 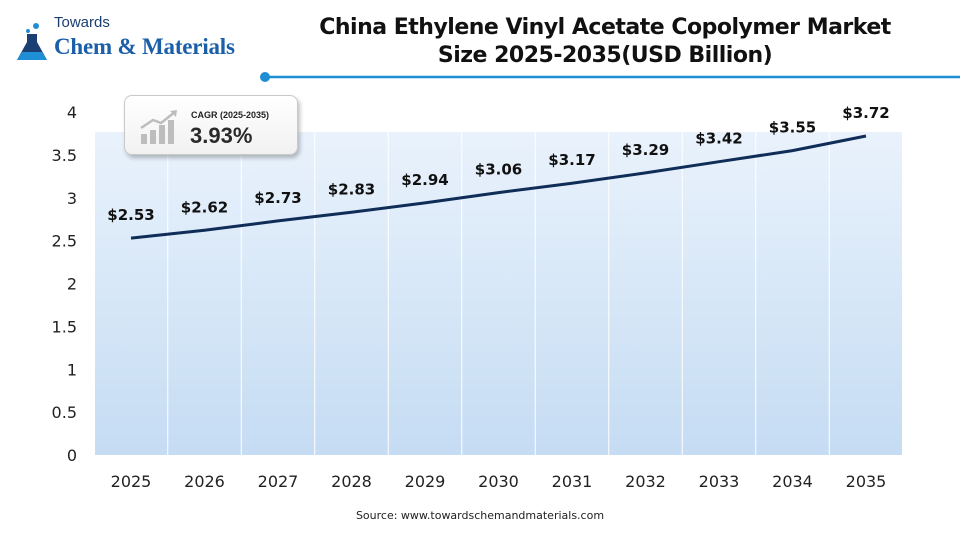 What do you see at coordinates (64, 412) in the screenshot?
I see `y-tick-label: 0.5` at bounding box center [64, 412].